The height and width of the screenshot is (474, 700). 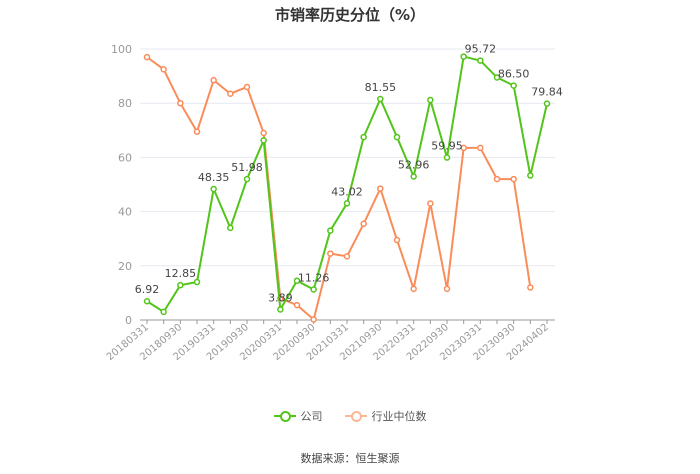 I want to click on legend-label: 公司, so click(x=311, y=416).